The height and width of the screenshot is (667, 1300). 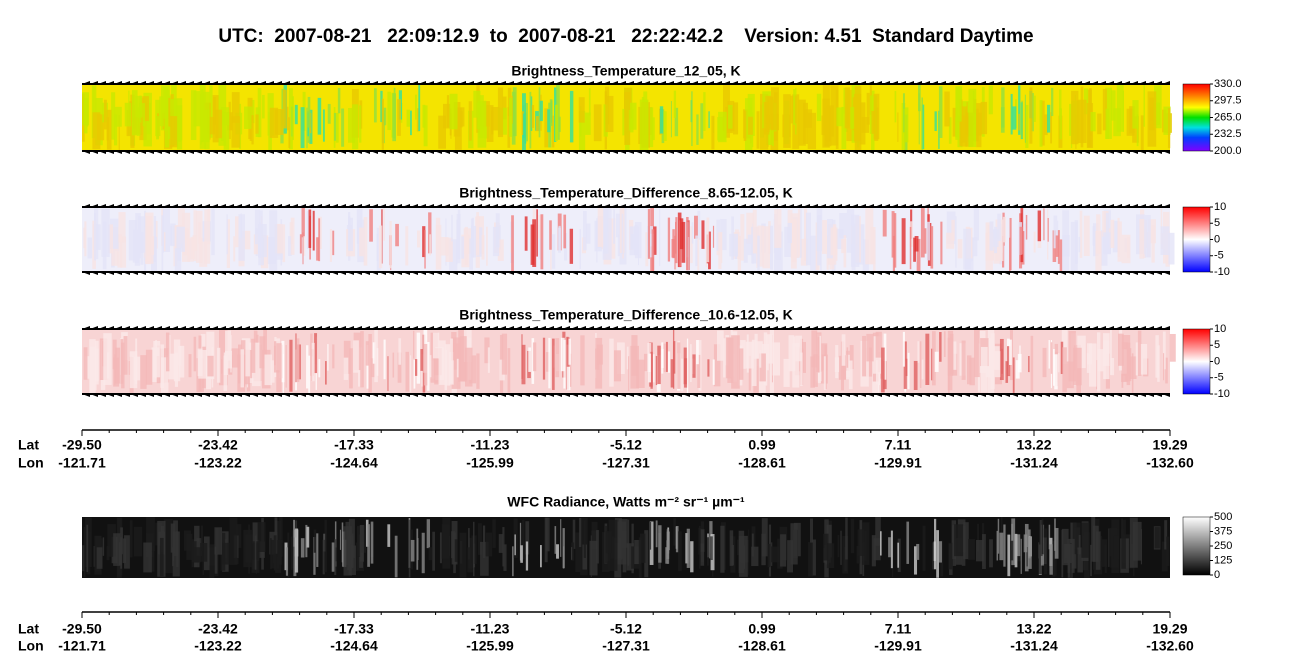 What do you see at coordinates (1219, 256) in the screenshot?
I see `colorbar-label: -5` at bounding box center [1219, 256].